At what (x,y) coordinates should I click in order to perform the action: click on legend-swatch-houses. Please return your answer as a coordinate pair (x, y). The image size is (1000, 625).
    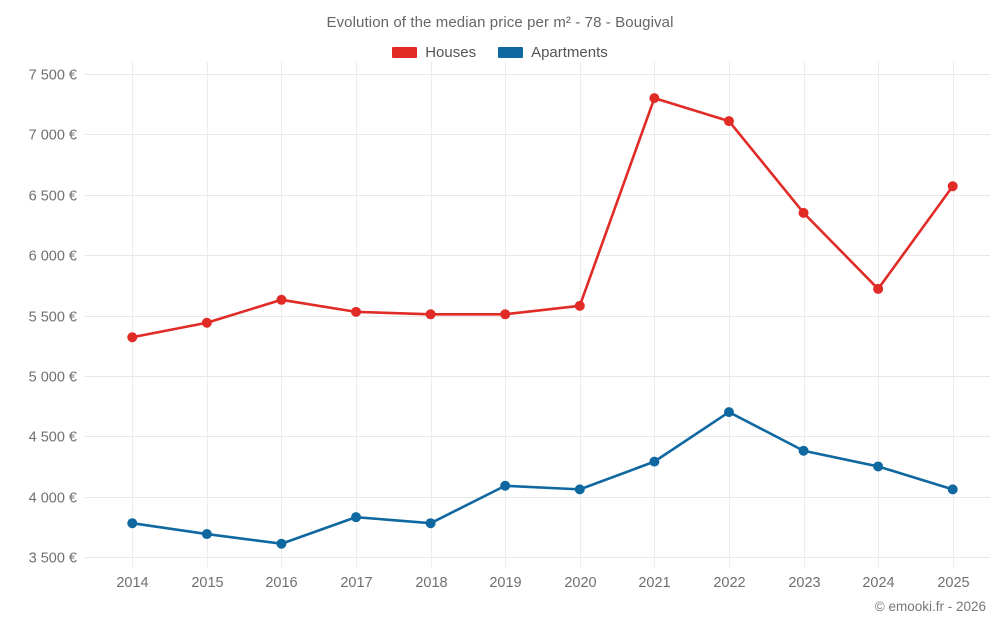
    Looking at the image, I should click on (405, 52).